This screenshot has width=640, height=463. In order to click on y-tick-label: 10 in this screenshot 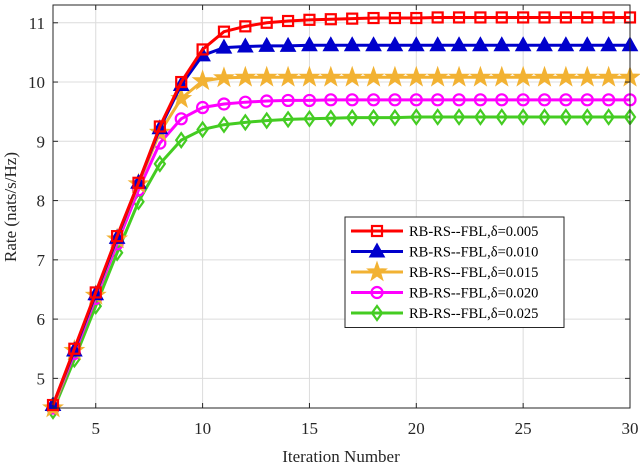, I will do `click(36, 82)`.